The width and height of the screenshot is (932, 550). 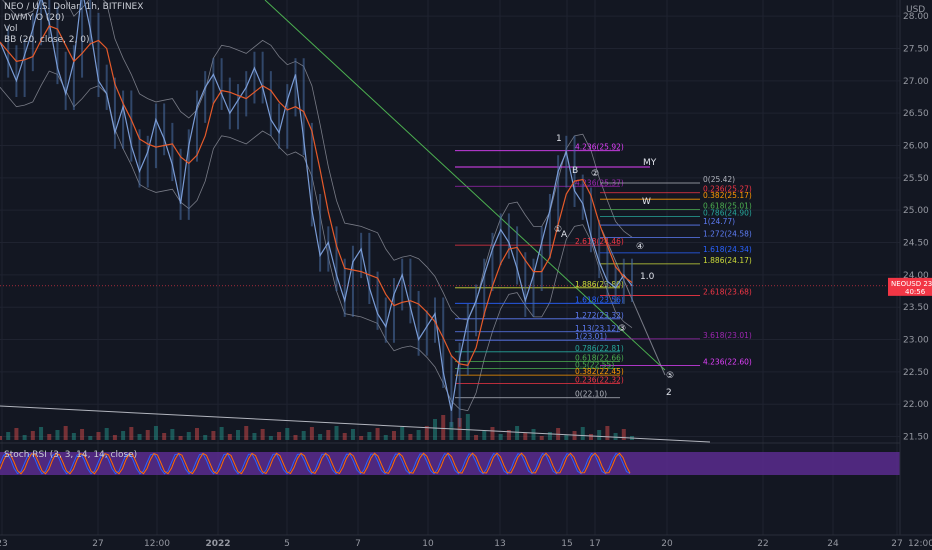 What do you see at coordinates (71, 455) in the screenshot?
I see `stoch-rsi-label: Stoch RSI (3, 3, 14, 14, close)` at bounding box center [71, 455].